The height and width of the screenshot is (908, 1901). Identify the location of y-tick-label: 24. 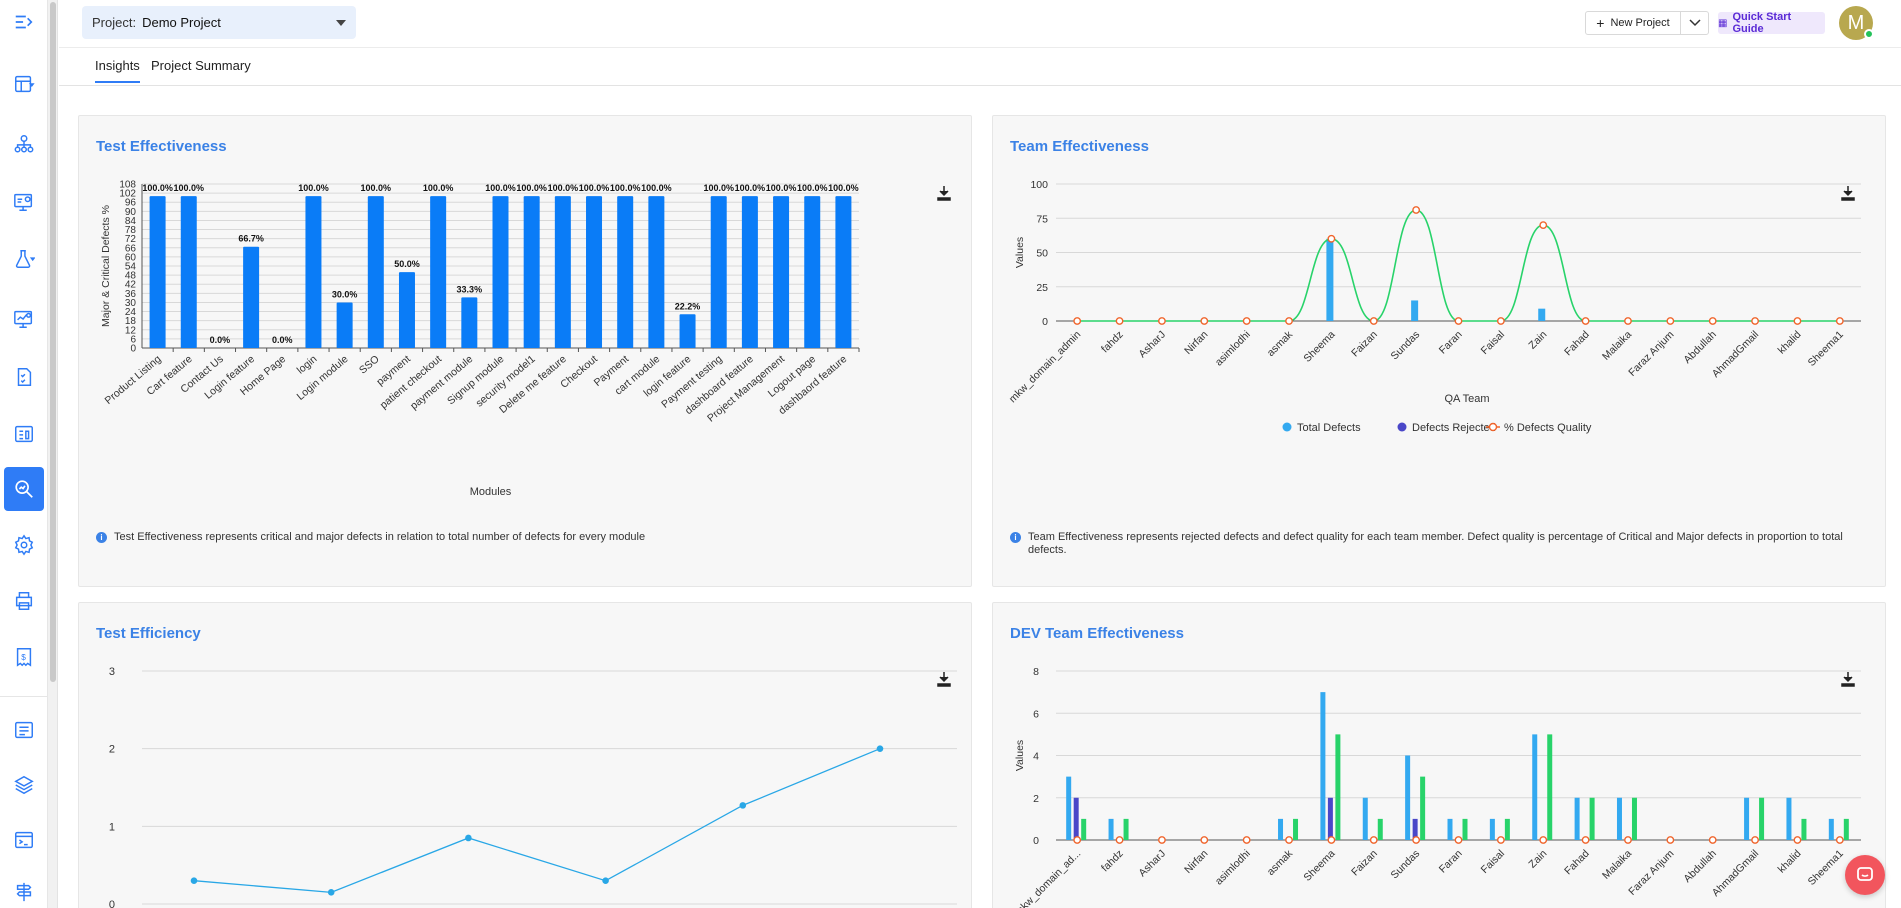
(131, 312).